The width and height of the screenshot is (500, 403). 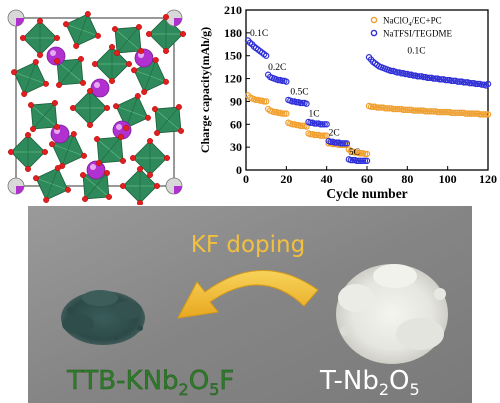 I want to click on y-tick-label: 90, so click(x=236, y=101).